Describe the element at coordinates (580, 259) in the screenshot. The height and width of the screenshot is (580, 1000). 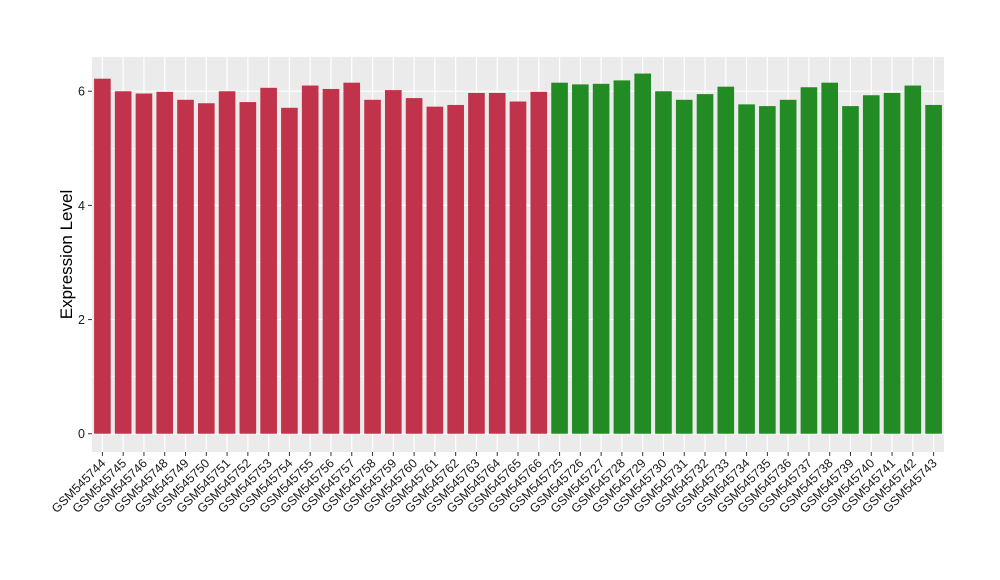
I see `bar-GSM545726` at that location.